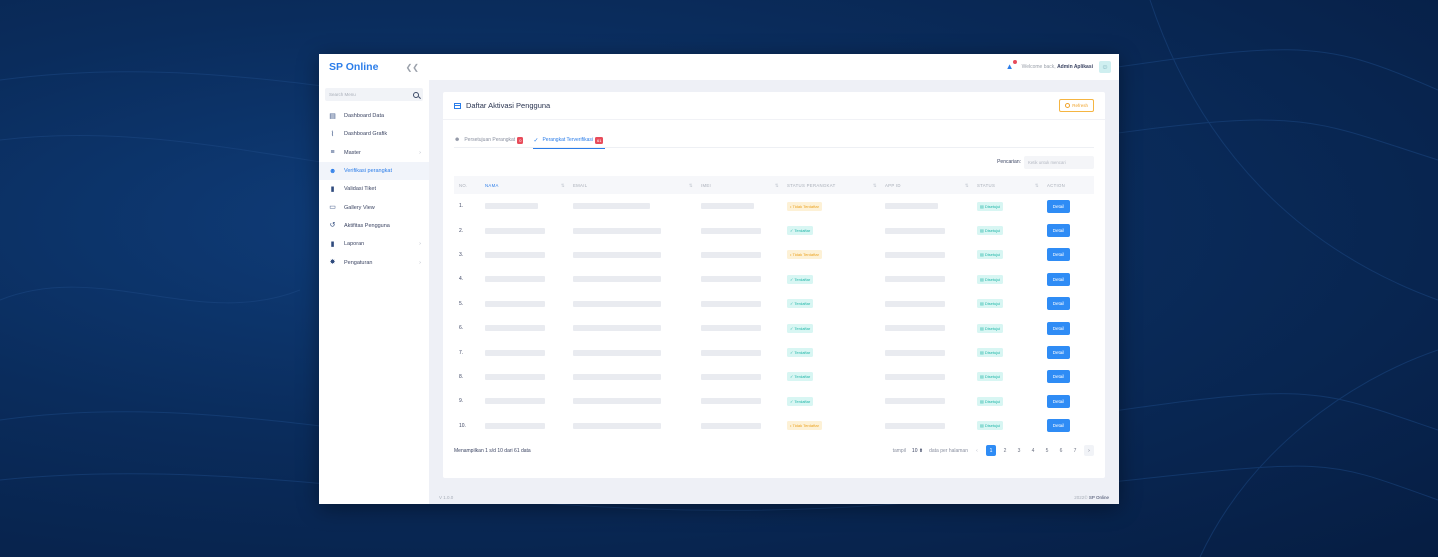  I want to click on sidebar-item-label: Aktifitas Pengguna, so click(367, 225).